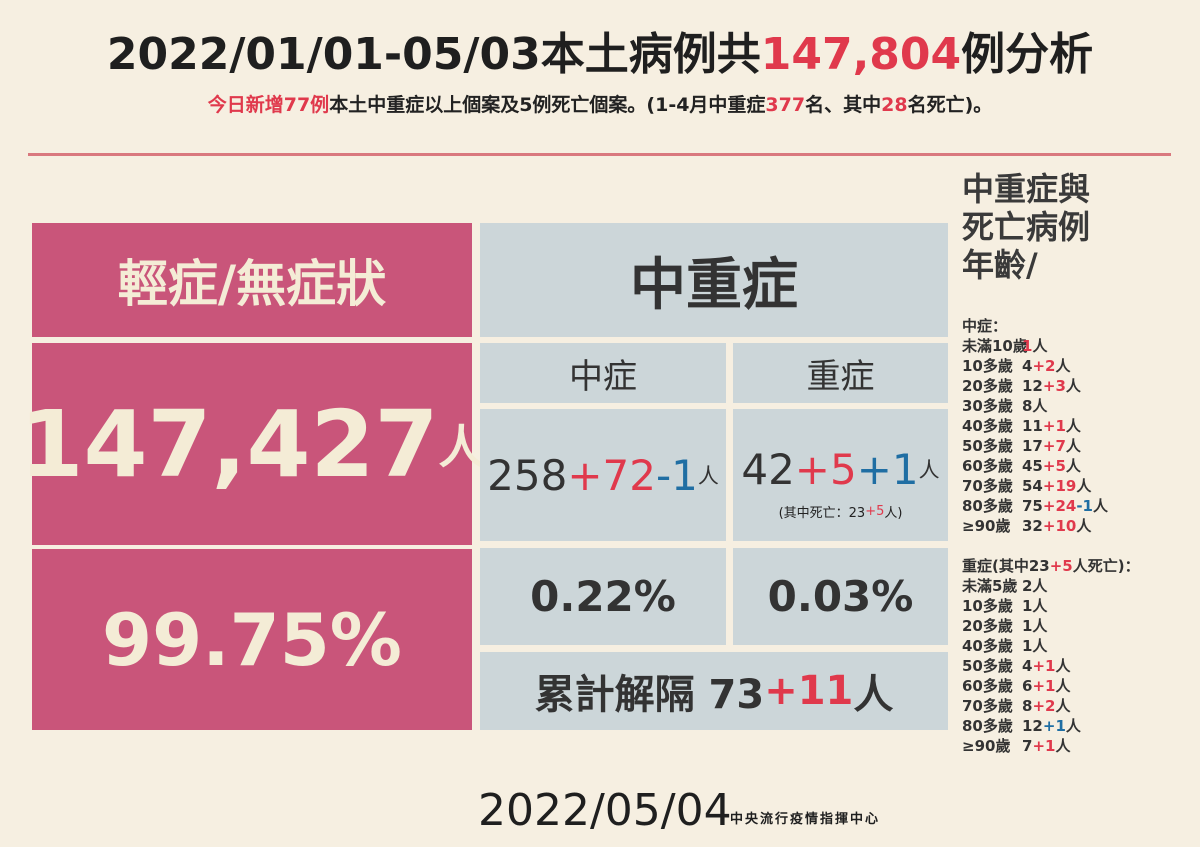  I want to click on age-row: 40多歲 1人, so click(1079, 646).